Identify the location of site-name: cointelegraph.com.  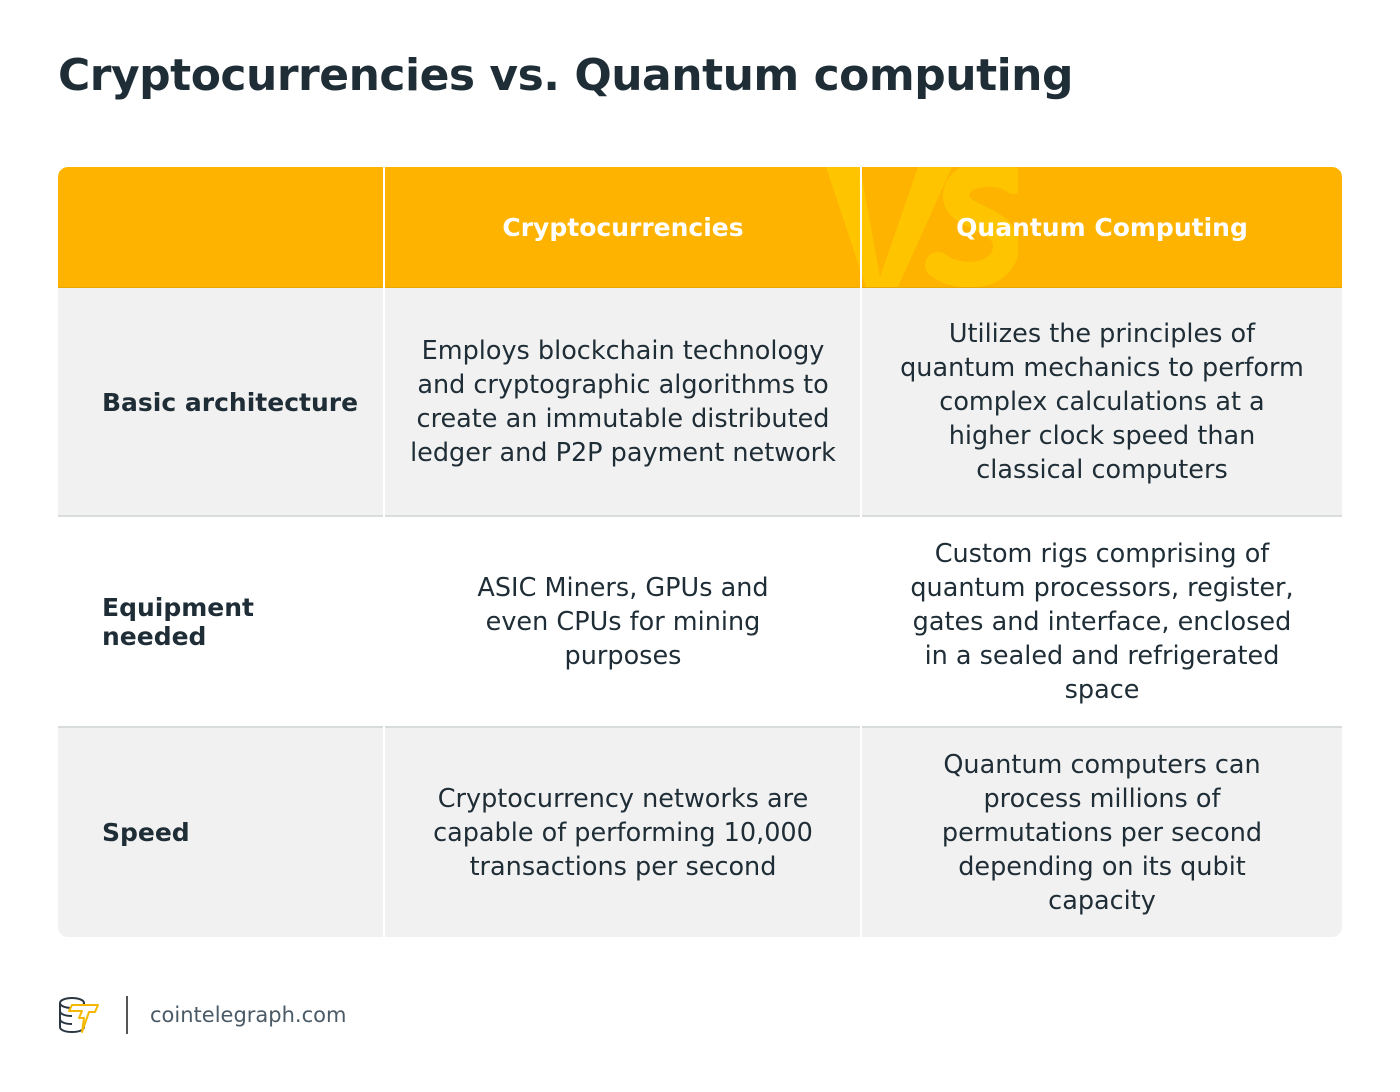
(248, 1015).